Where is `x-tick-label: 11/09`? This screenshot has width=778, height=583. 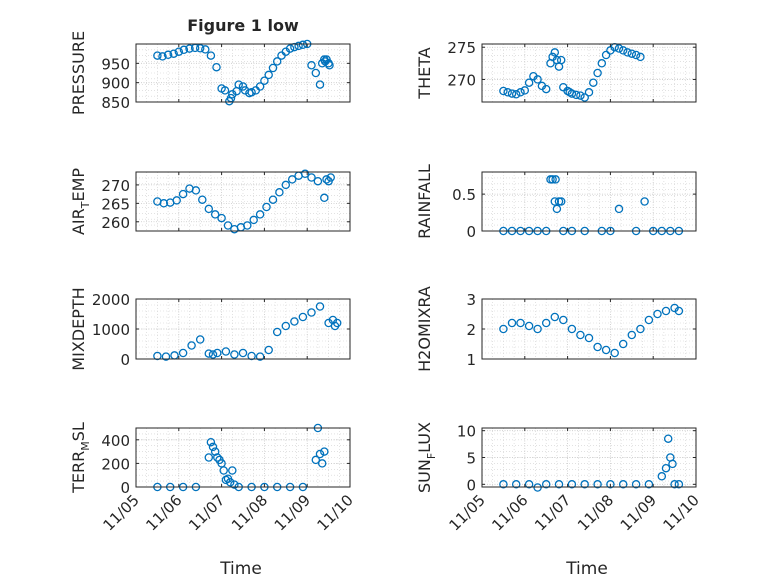
x-tick-label: 11/09 is located at coordinates (292, 512).